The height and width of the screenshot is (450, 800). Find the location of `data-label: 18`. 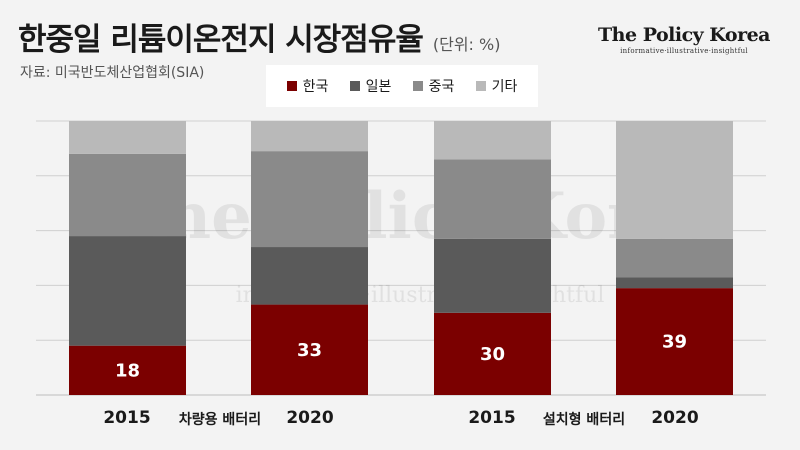

data-label: 18 is located at coordinates (127, 370).